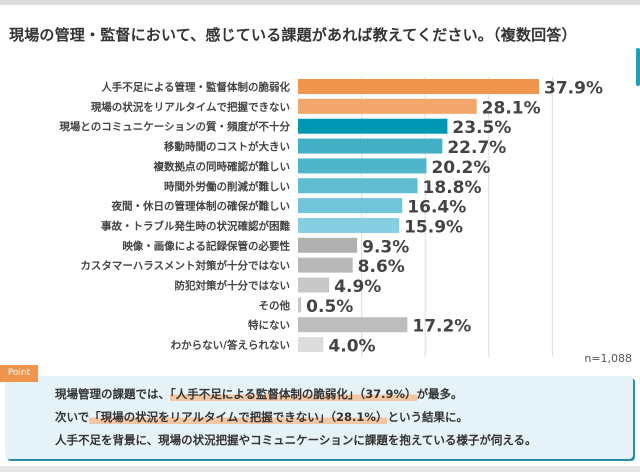  I want to click on bottom-band, so click(320, 469).